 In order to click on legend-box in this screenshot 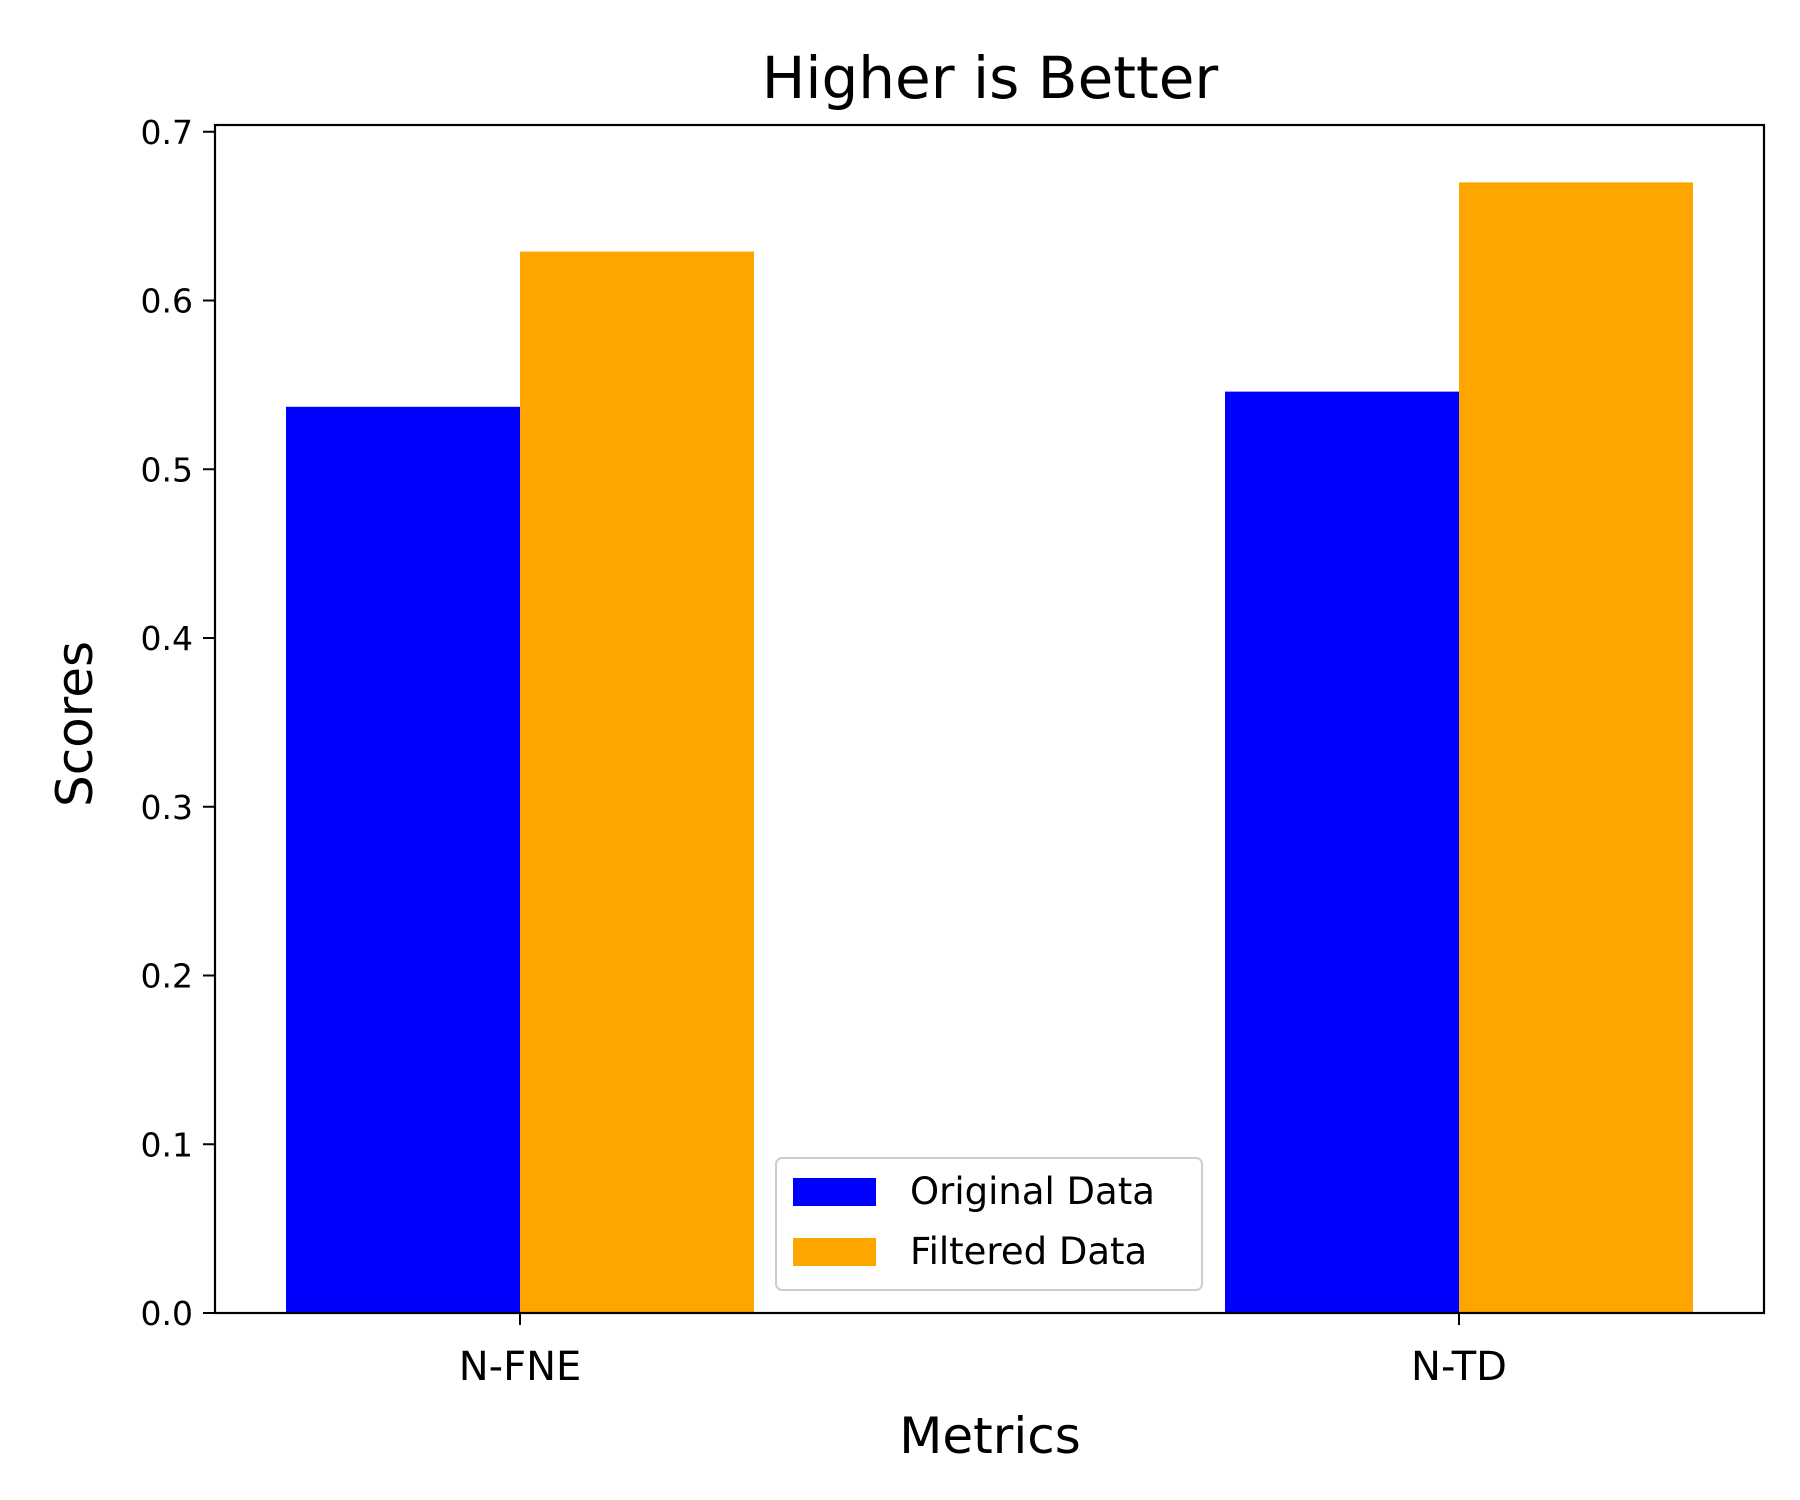, I will do `click(989, 1224)`.